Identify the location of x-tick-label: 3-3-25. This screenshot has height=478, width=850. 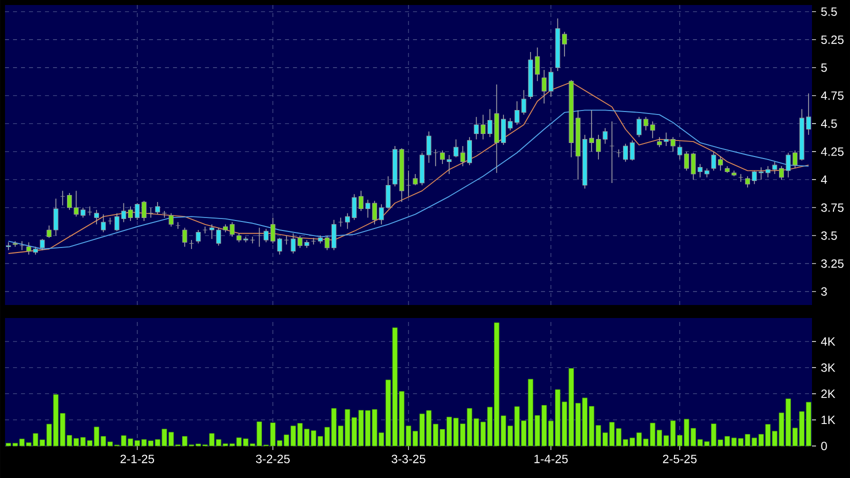
(409, 459).